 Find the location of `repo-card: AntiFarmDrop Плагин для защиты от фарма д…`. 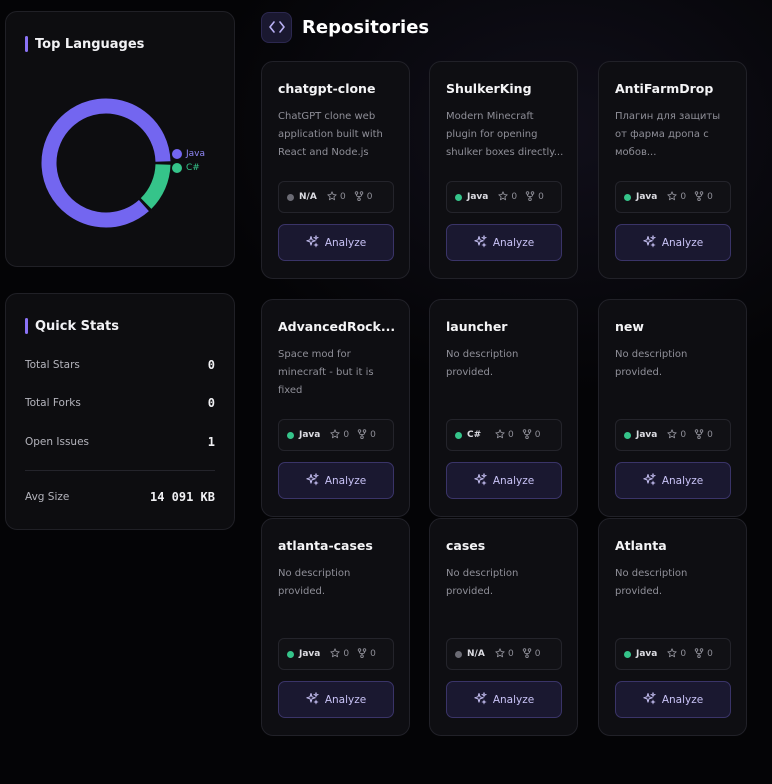

repo-card: AntiFarmDrop Плагин для защиты от фарма д… is located at coordinates (672, 170).